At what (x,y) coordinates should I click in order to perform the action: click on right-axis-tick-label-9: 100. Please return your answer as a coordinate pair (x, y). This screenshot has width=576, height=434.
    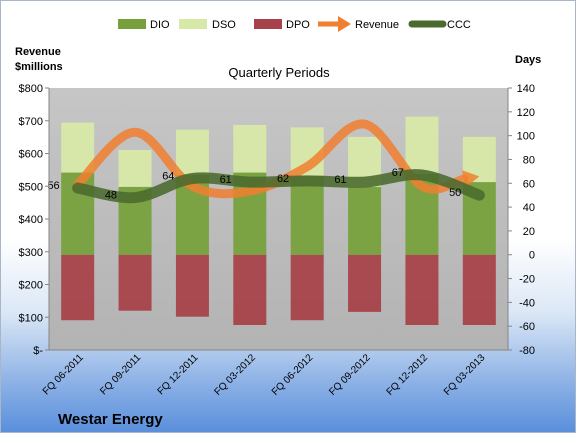
    Looking at the image, I should click on (526, 137).